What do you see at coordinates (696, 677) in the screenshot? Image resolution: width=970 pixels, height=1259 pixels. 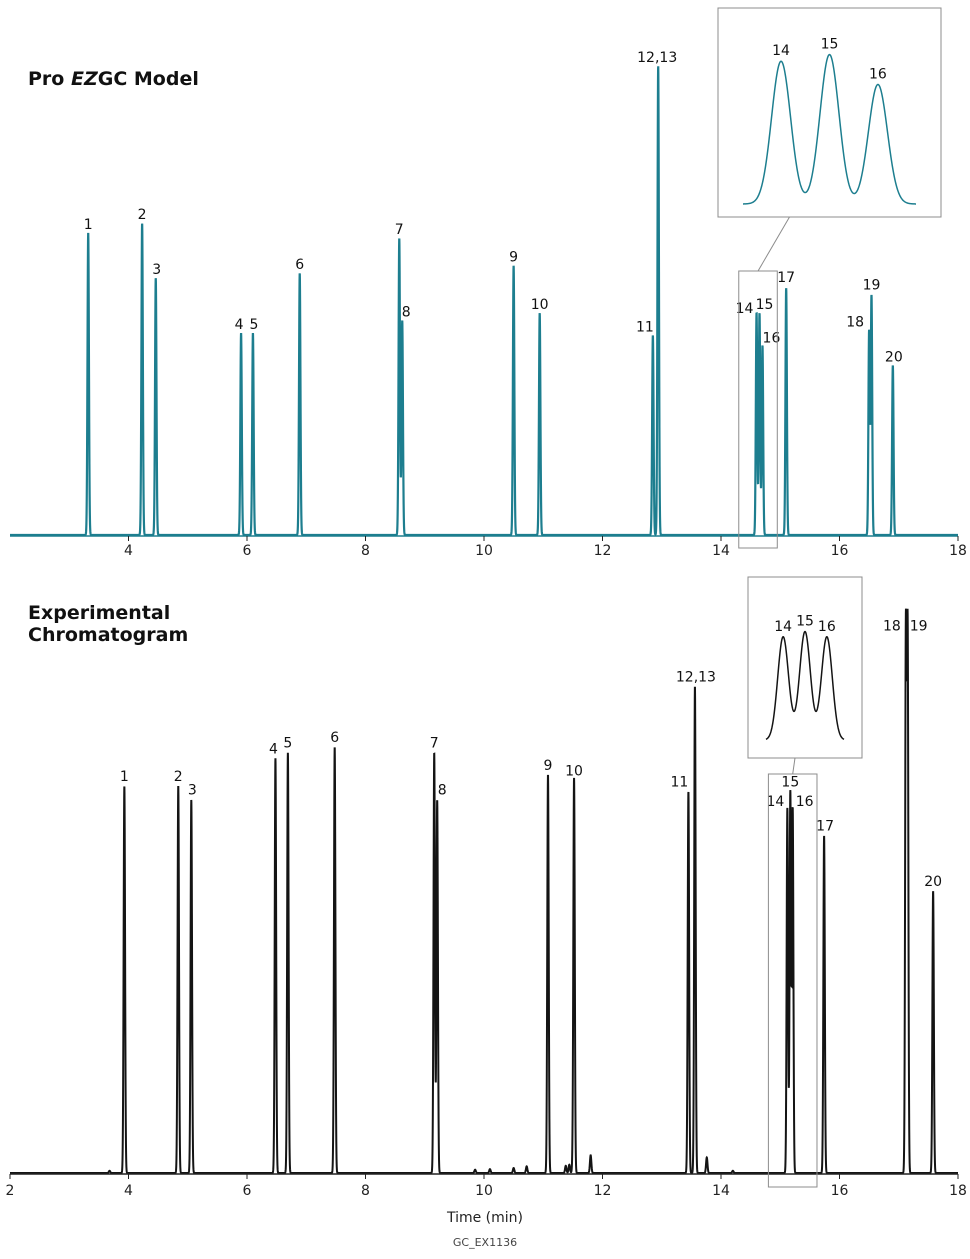 I see `experimental-peak-label: 12,13` at bounding box center [696, 677].